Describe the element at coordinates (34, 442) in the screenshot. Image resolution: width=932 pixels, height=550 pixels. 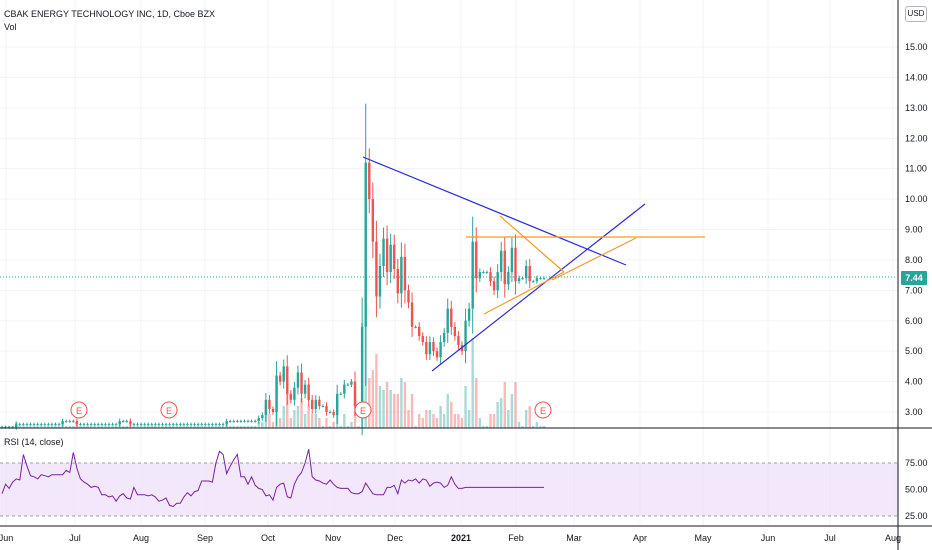
I see `rsi-label: RSI (14, close)` at that location.